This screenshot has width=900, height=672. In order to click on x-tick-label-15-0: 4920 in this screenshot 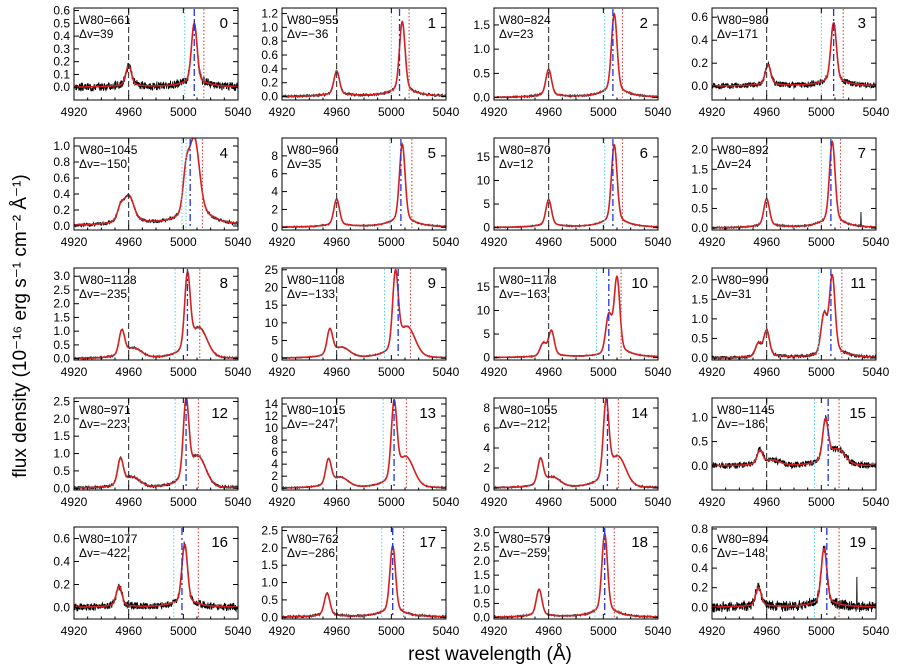, I will do `click(712, 502)`.